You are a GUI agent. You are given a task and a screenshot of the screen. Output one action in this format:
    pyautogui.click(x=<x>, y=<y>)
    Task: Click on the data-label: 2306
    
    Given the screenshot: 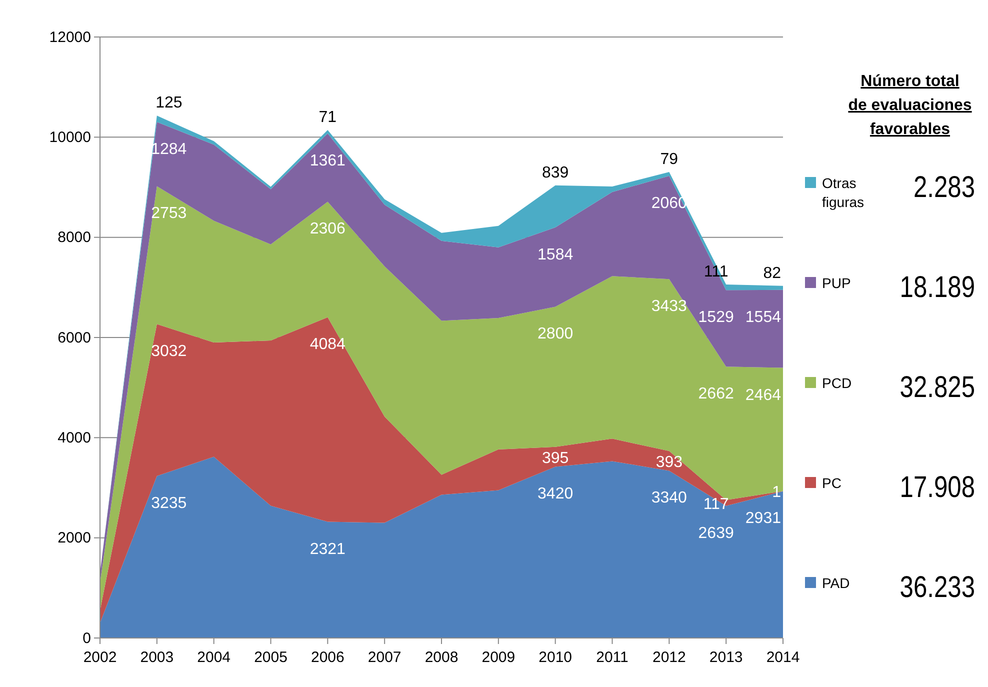 What is the action you would take?
    pyautogui.click(x=328, y=229)
    